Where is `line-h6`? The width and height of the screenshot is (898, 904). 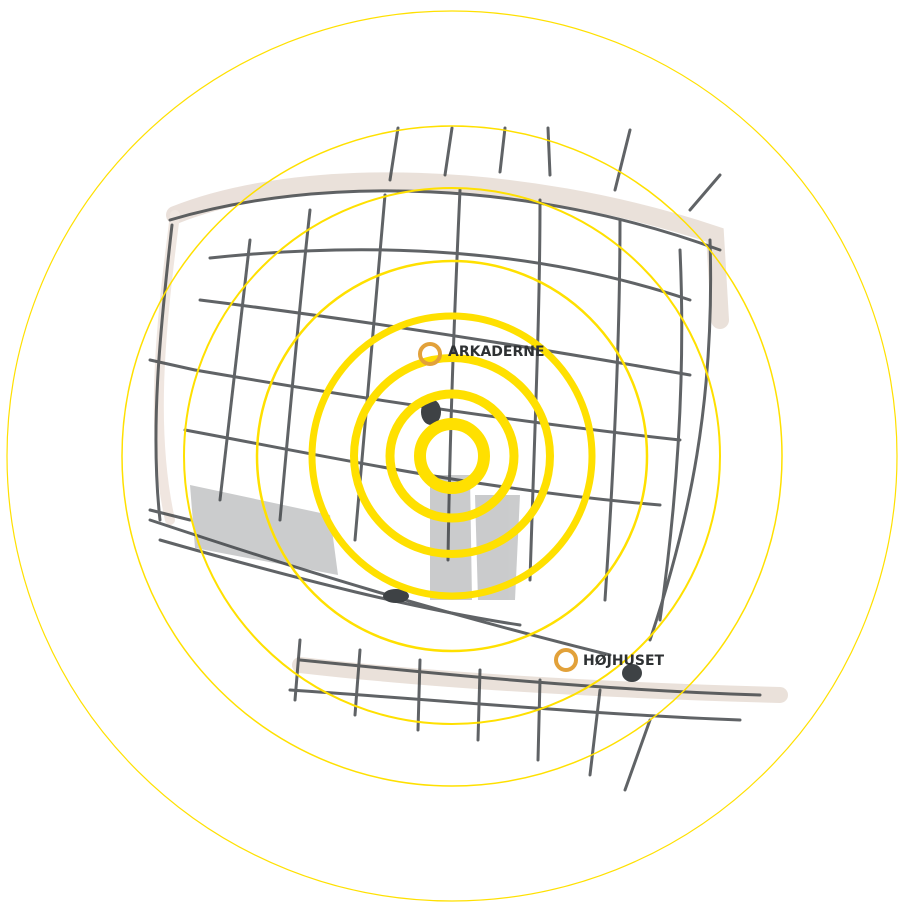 line-h6 is located at coordinates (530, 677).